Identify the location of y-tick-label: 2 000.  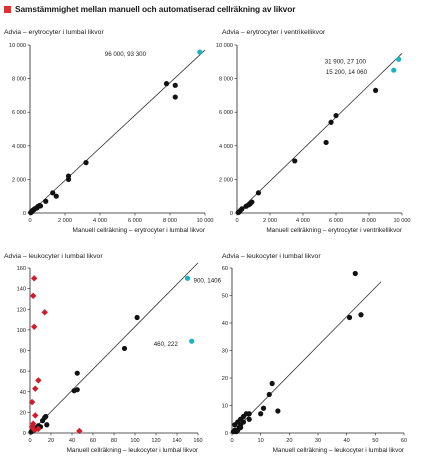
(226, 180).